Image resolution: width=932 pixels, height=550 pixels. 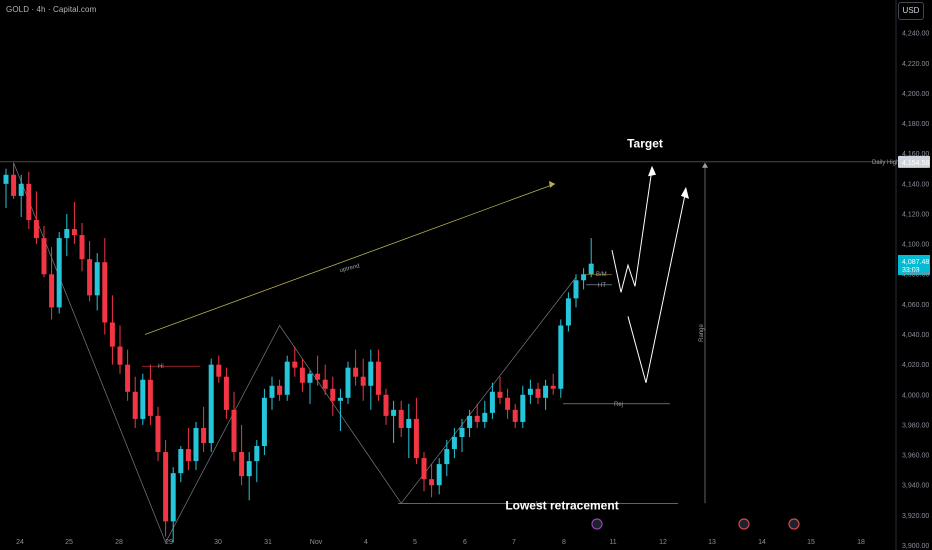 What do you see at coordinates (415, 542) in the screenshot?
I see `x-tick-label: 5` at bounding box center [415, 542].